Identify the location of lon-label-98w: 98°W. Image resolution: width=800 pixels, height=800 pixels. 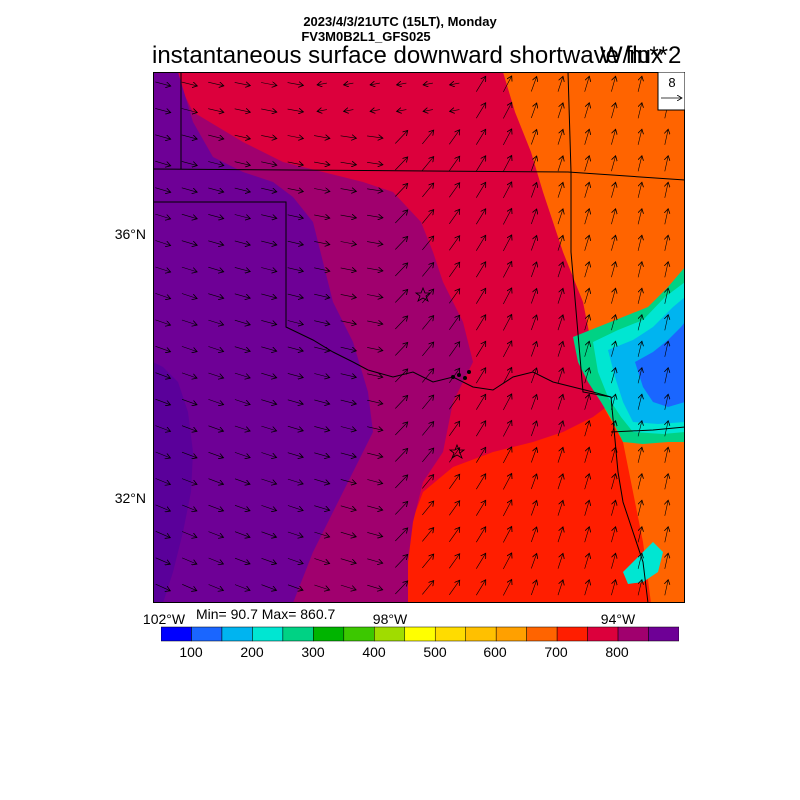
(390, 619).